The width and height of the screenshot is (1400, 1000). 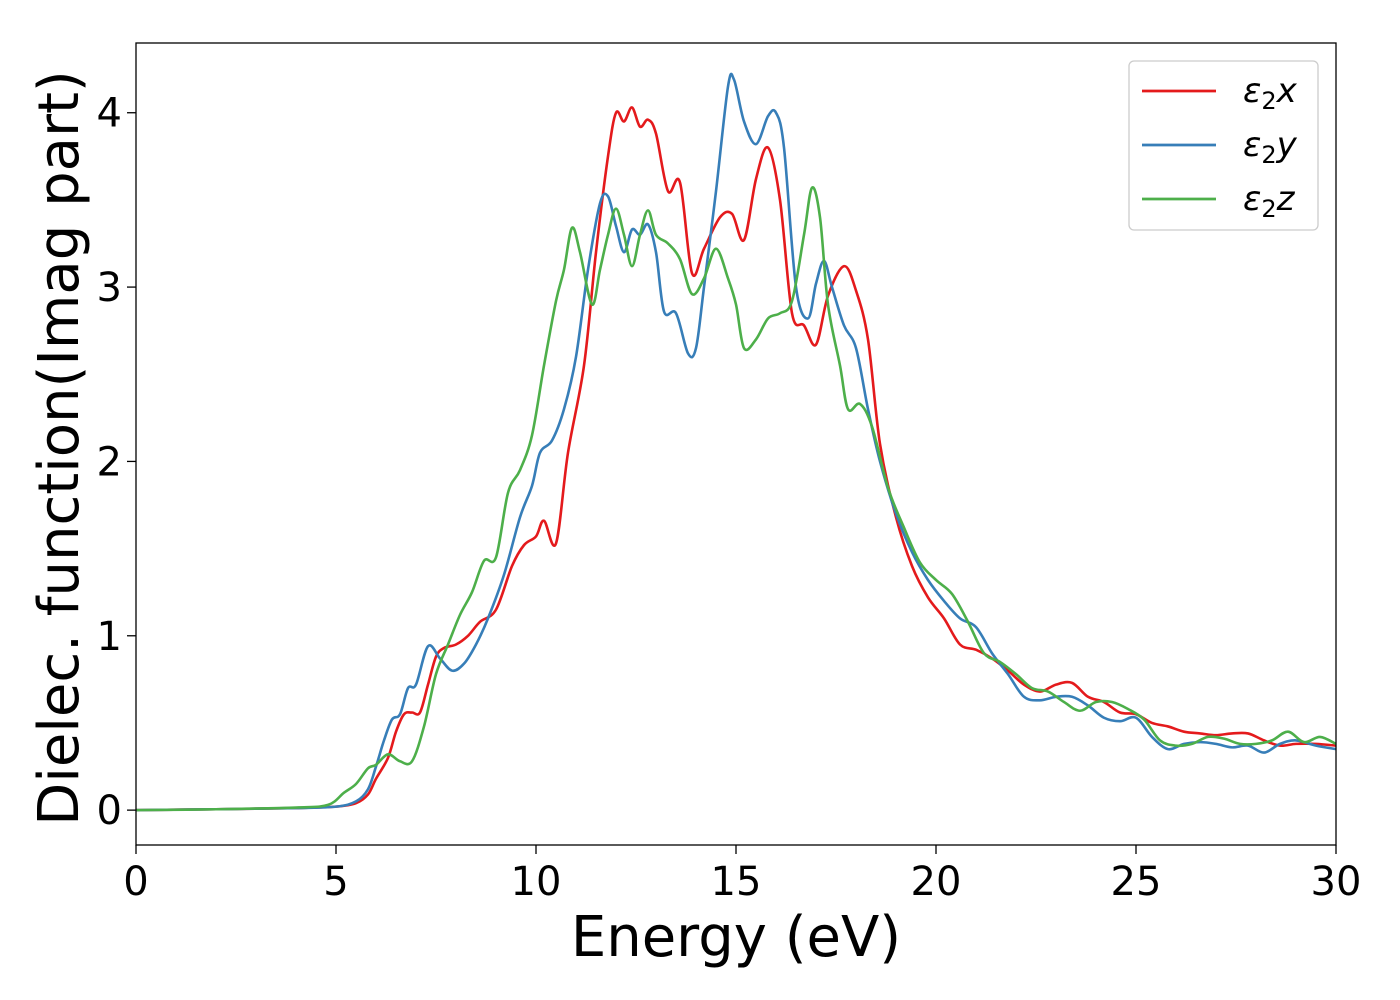 I want to click on y-tick-label: 2, so click(x=109, y=462).